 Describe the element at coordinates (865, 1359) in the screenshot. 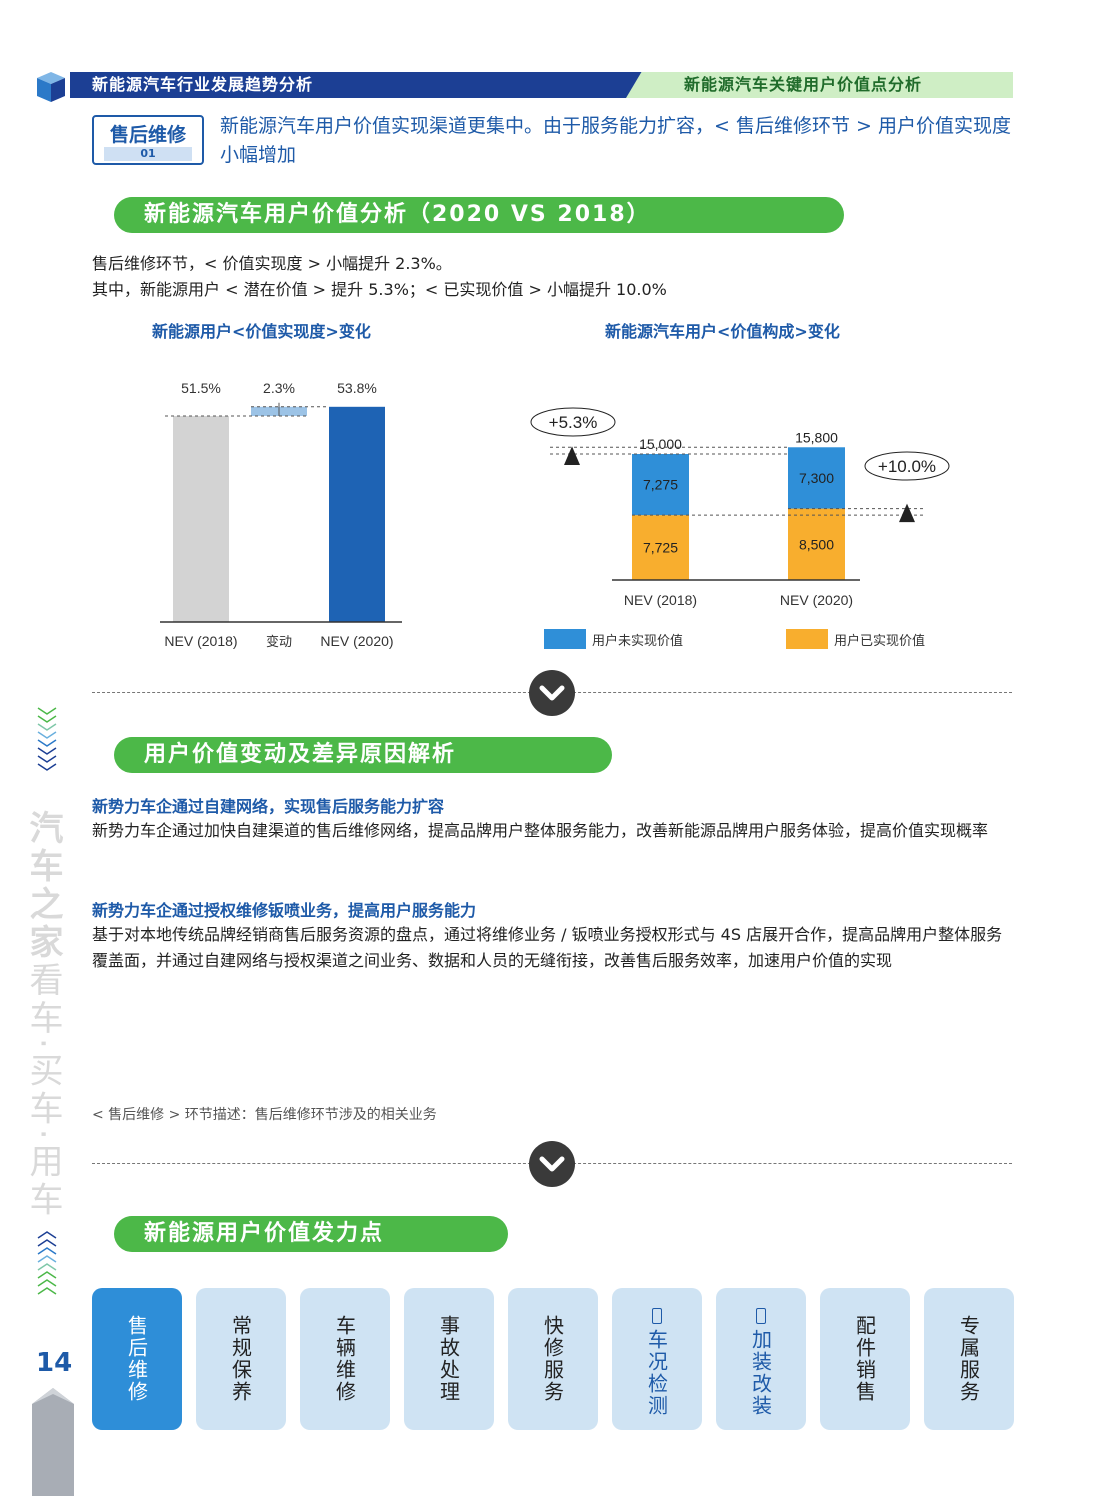

I see `tab-parts-sales: 配件销售` at that location.